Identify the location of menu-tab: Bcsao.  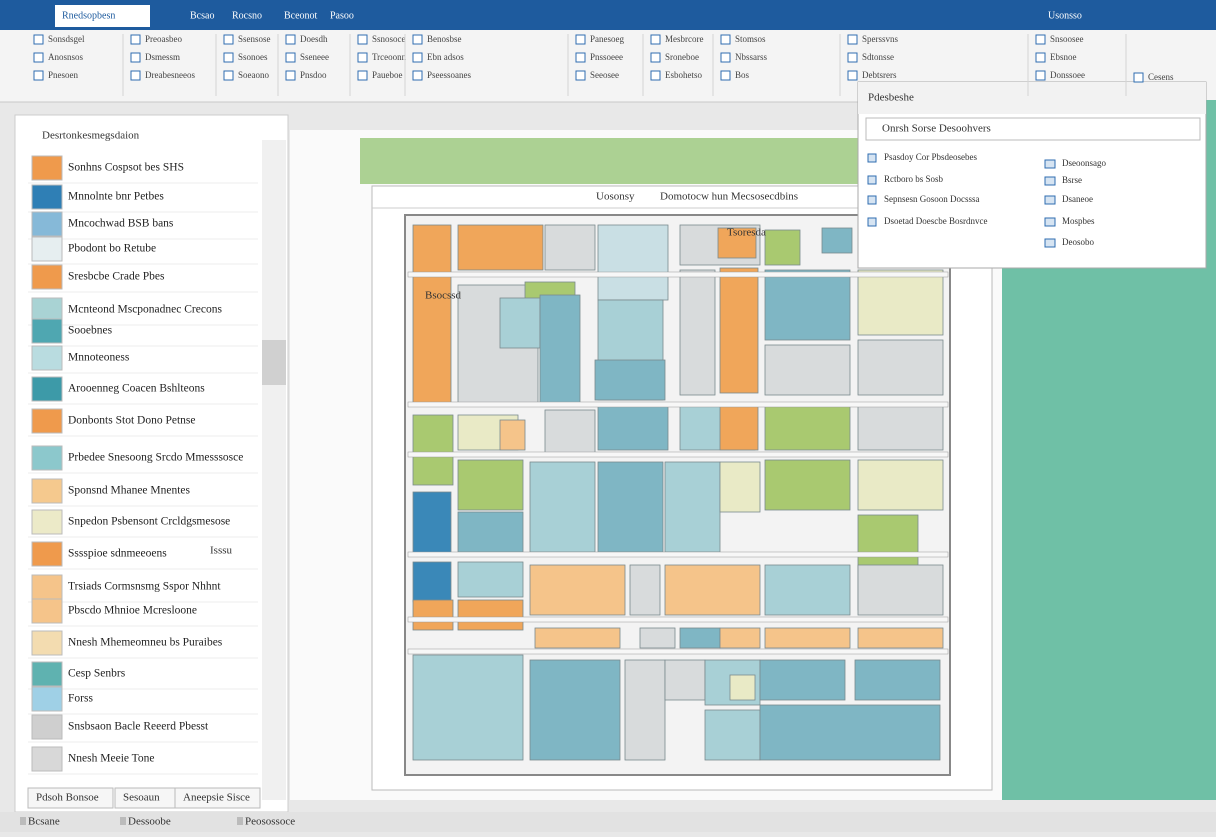
(202, 15).